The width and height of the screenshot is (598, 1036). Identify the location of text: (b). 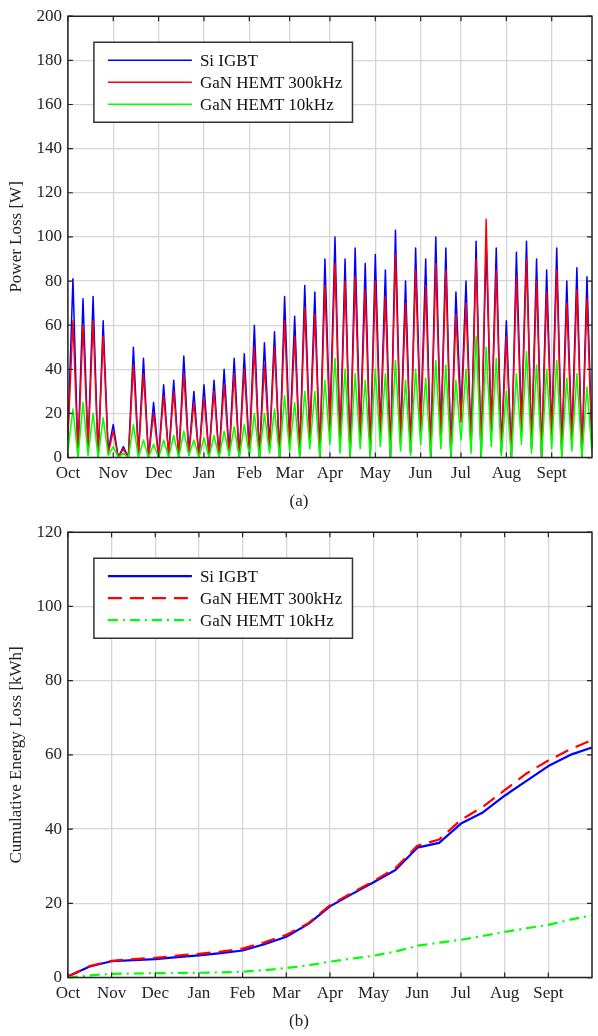
(299, 1021).